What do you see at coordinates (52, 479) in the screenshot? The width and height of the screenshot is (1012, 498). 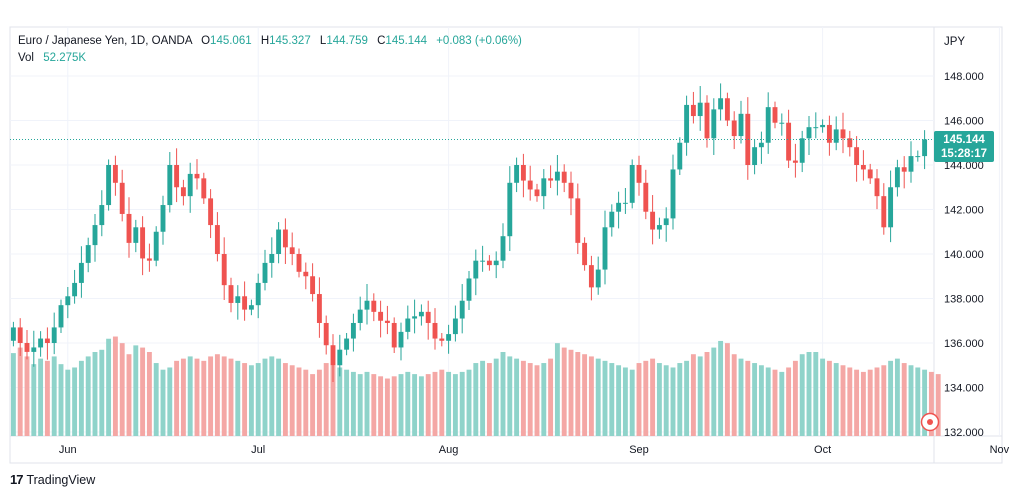 I see `tradingview-logo: 17 TradingView` at bounding box center [52, 479].